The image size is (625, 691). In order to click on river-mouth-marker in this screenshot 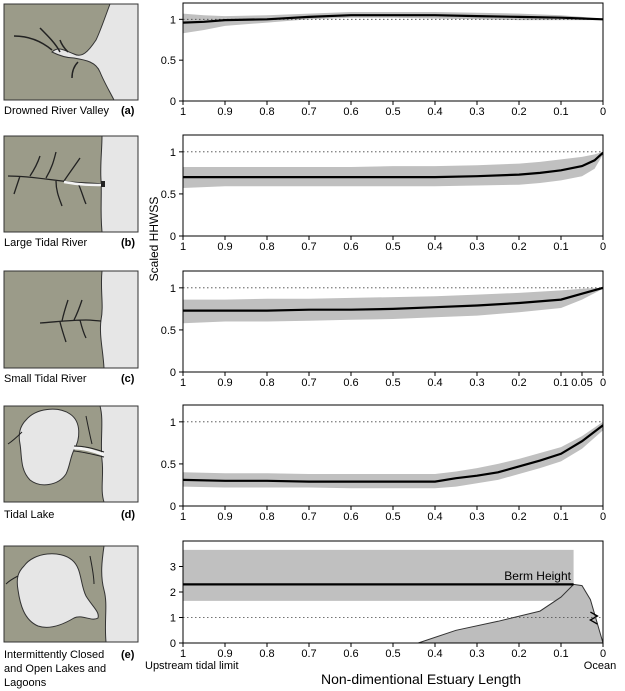, I will do `click(103, 184)`.